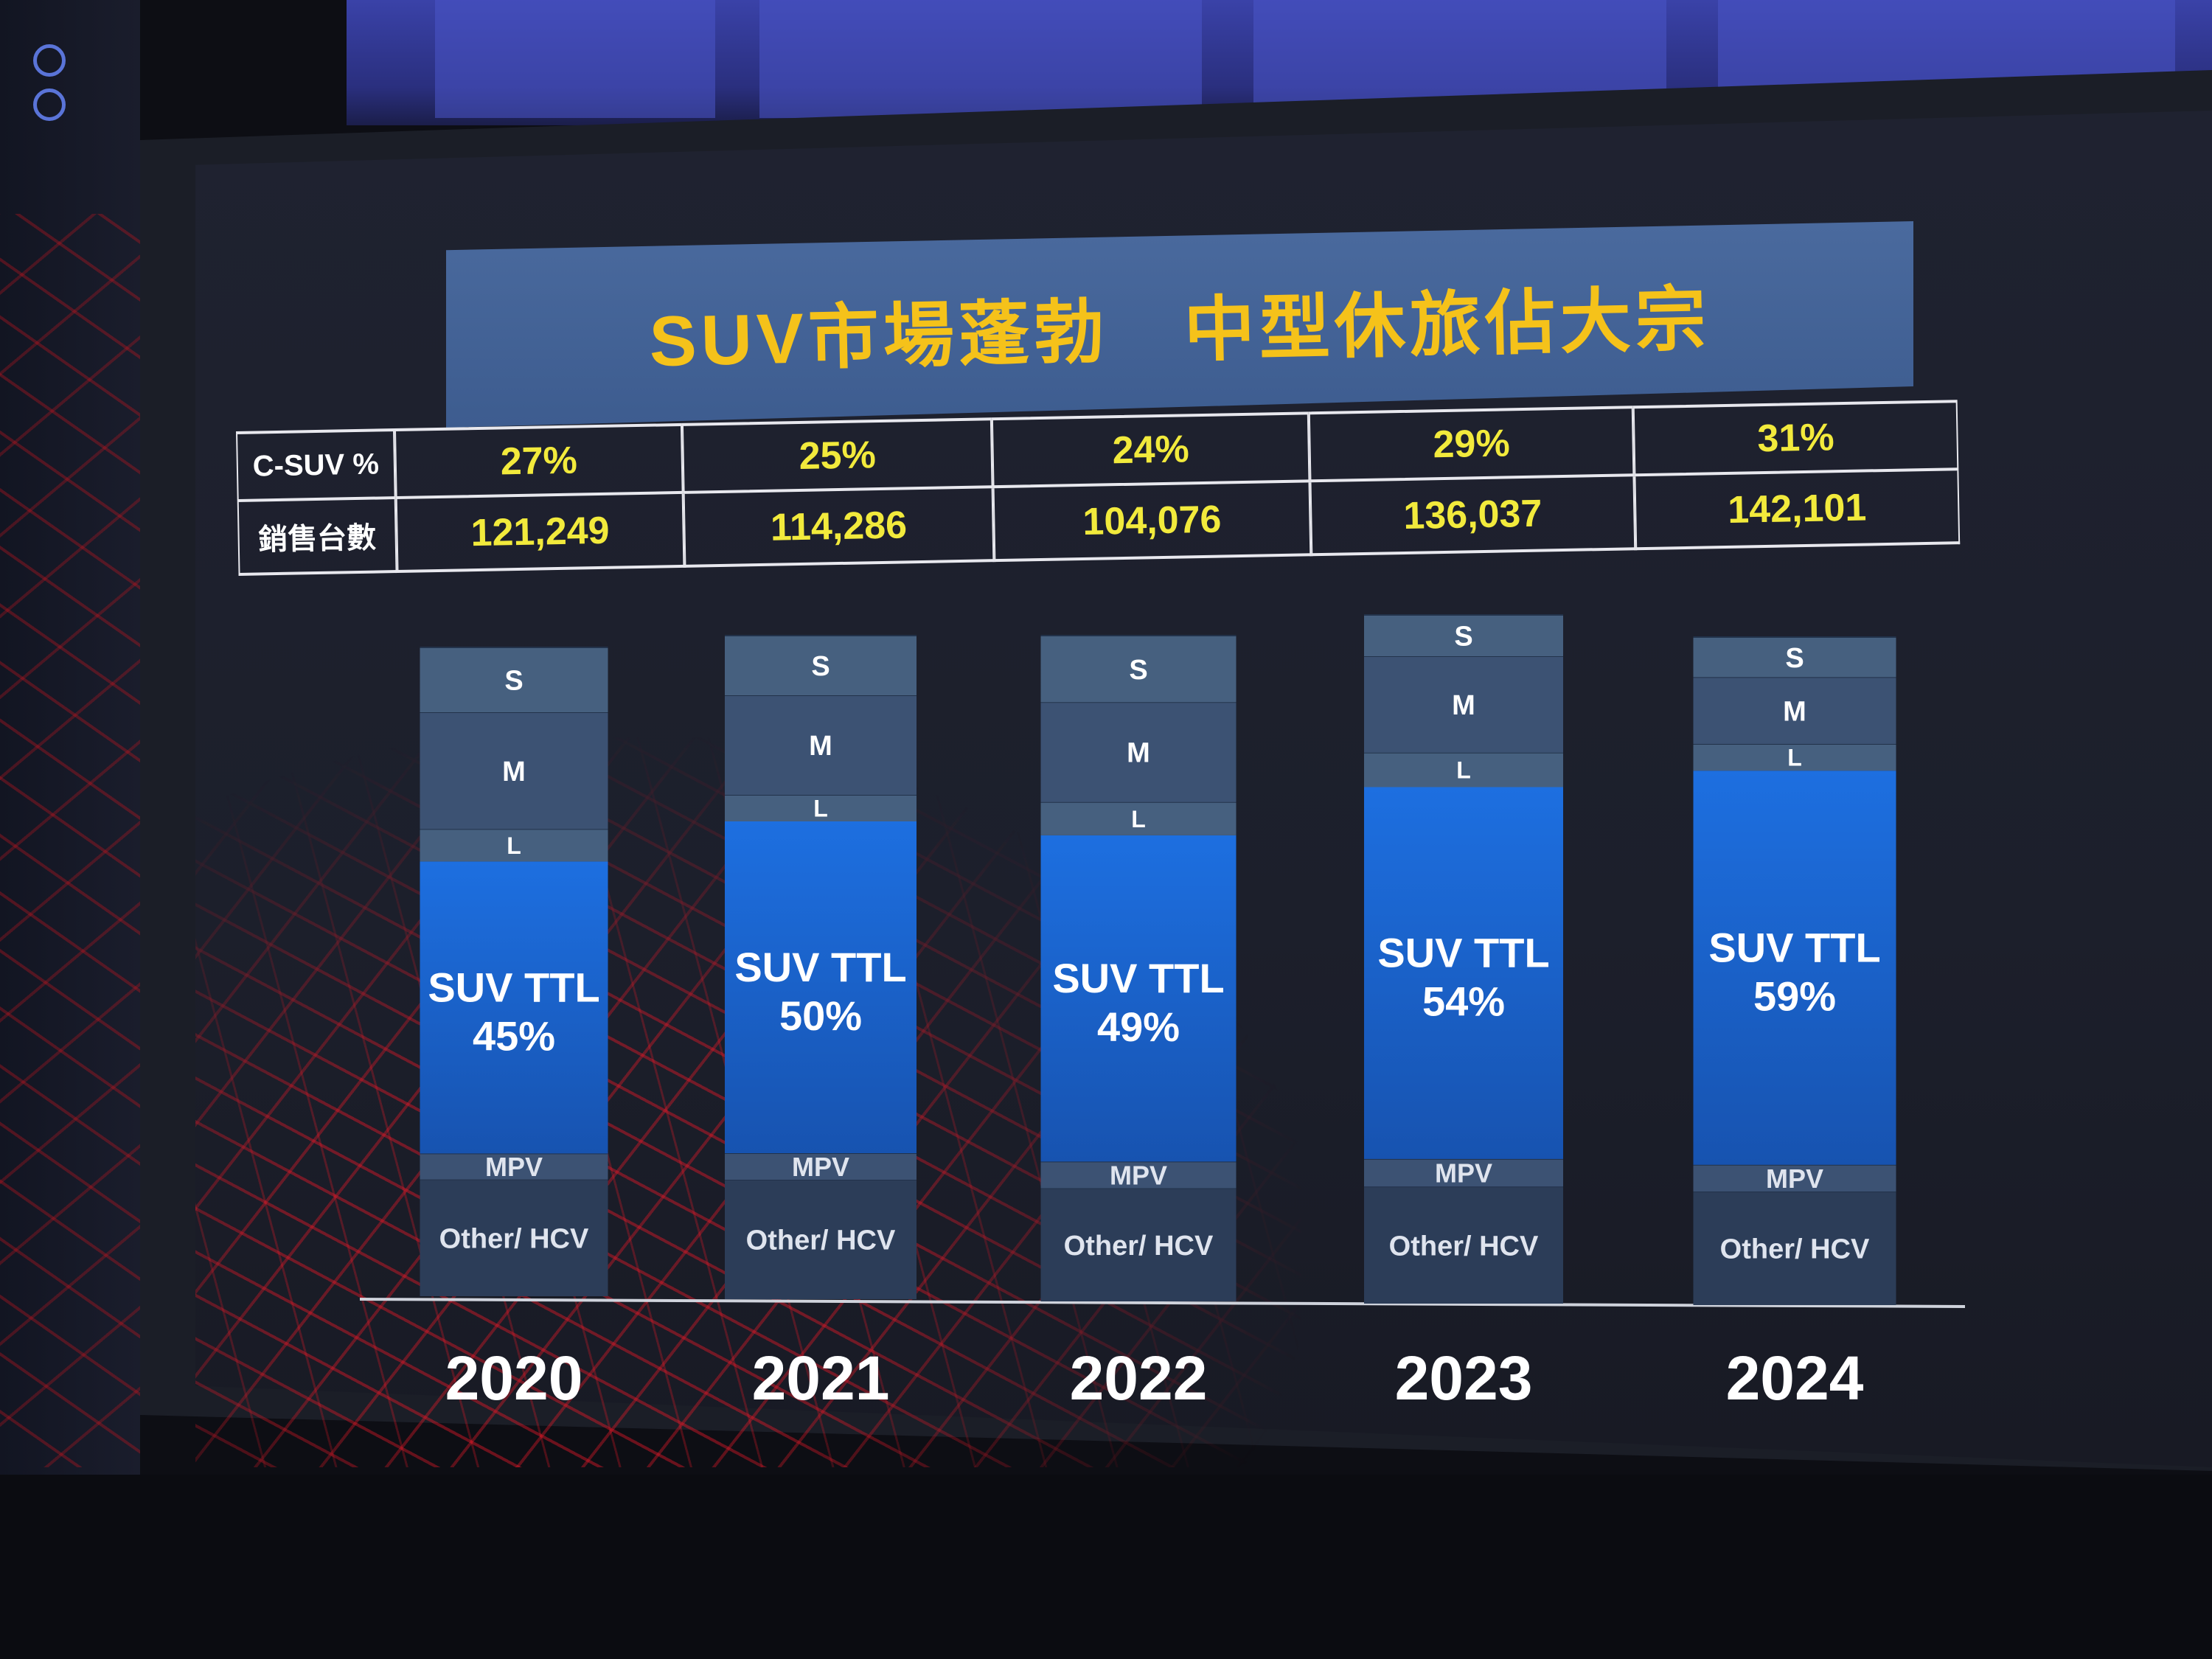 The width and height of the screenshot is (2212, 1659). What do you see at coordinates (1795, 1378) in the screenshot?
I see `x-tick-label: 2024` at bounding box center [1795, 1378].